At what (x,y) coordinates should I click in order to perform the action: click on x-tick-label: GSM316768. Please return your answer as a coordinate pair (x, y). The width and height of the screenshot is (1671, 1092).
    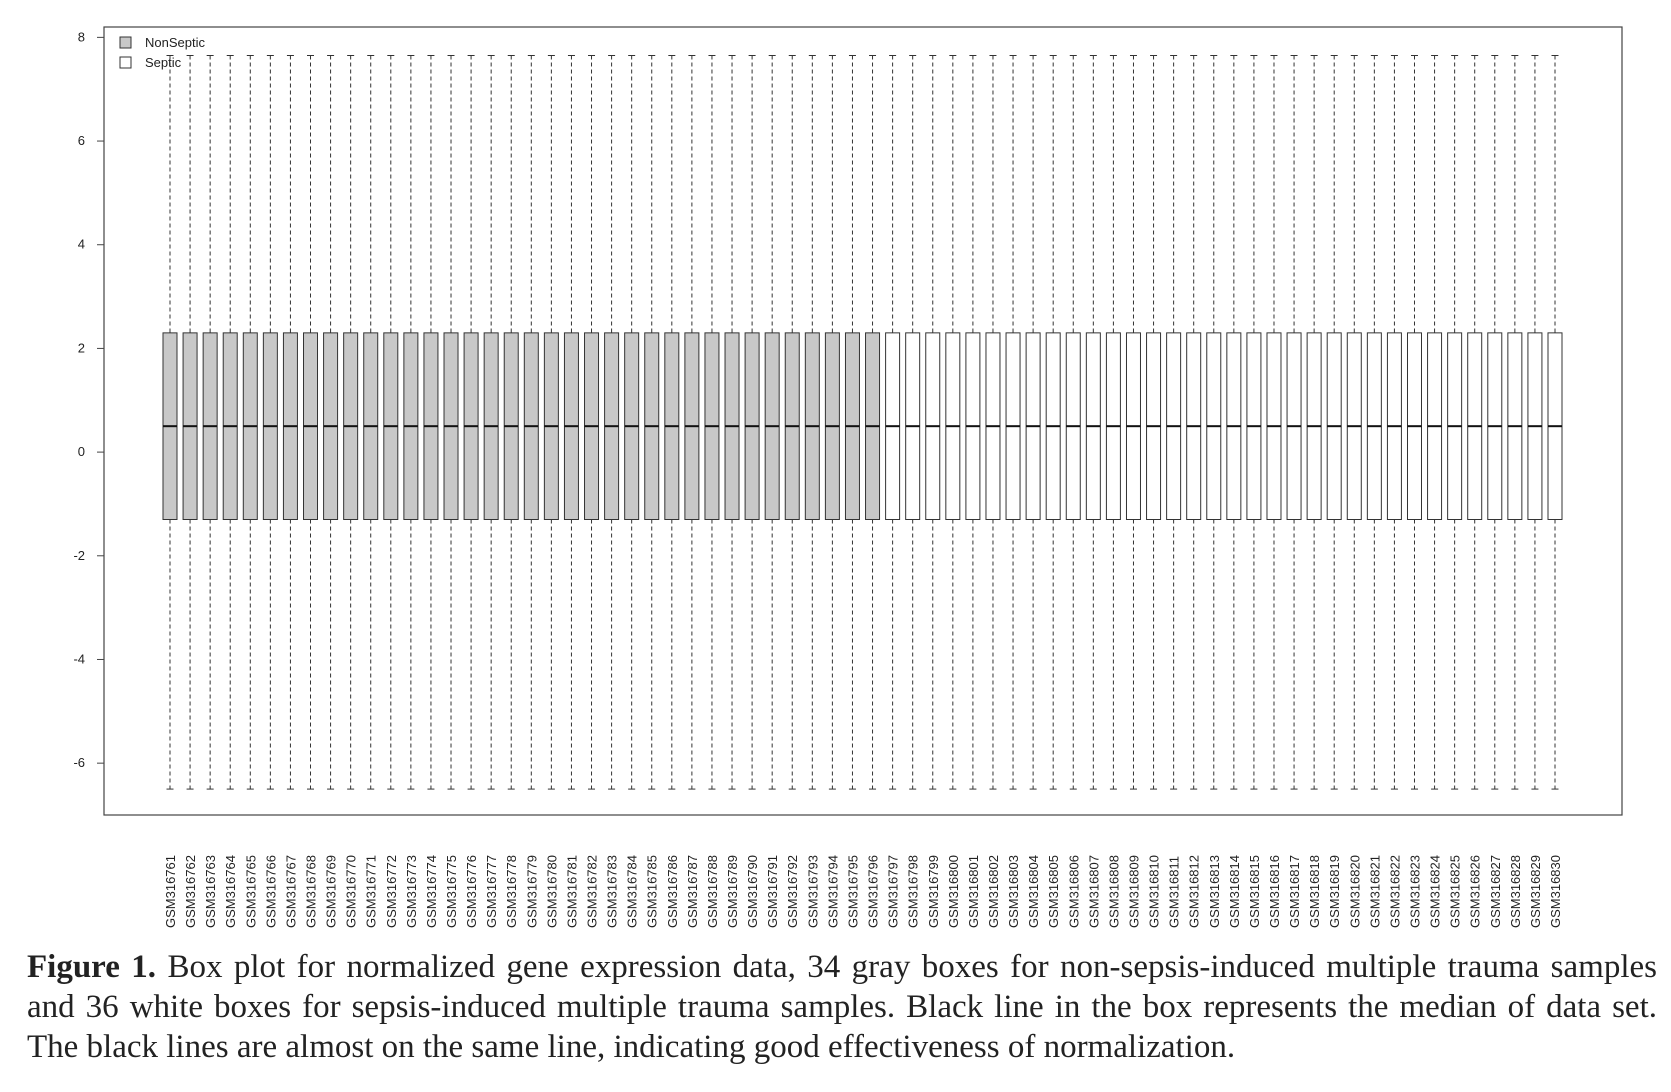
    Looking at the image, I should click on (311, 891).